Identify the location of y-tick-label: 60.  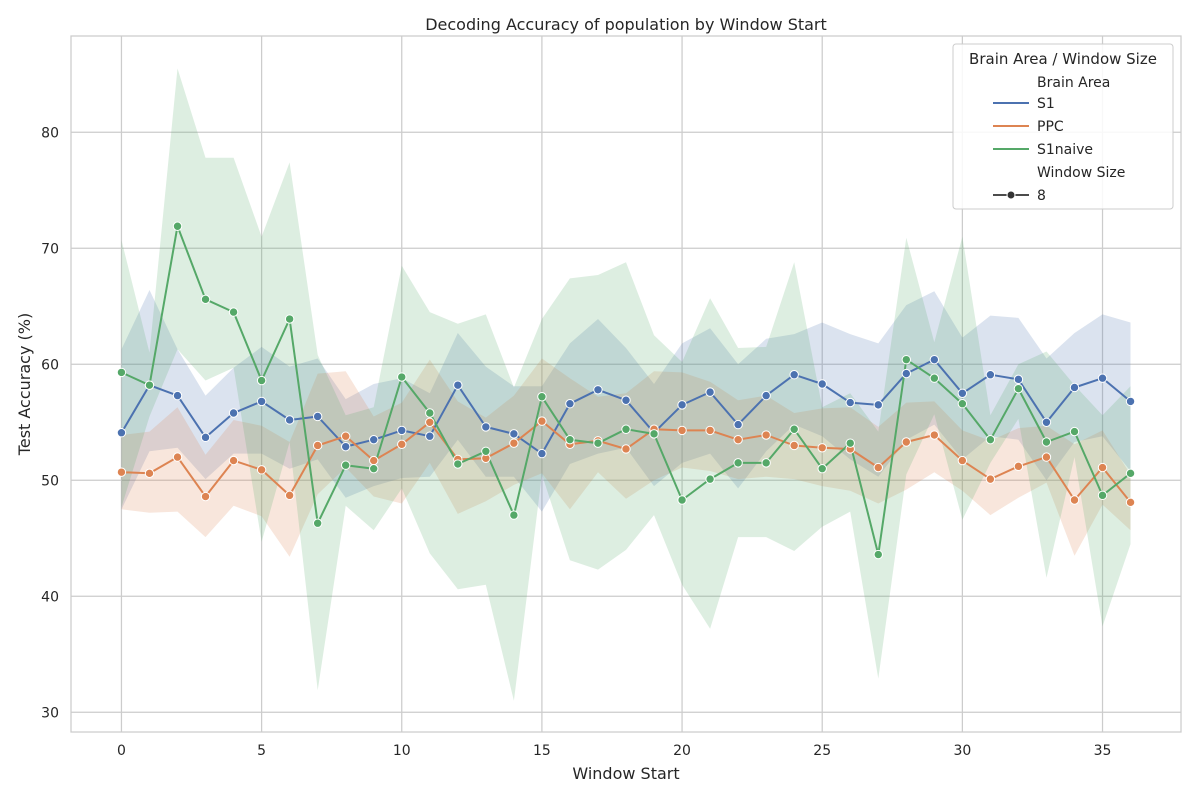
(50, 365).